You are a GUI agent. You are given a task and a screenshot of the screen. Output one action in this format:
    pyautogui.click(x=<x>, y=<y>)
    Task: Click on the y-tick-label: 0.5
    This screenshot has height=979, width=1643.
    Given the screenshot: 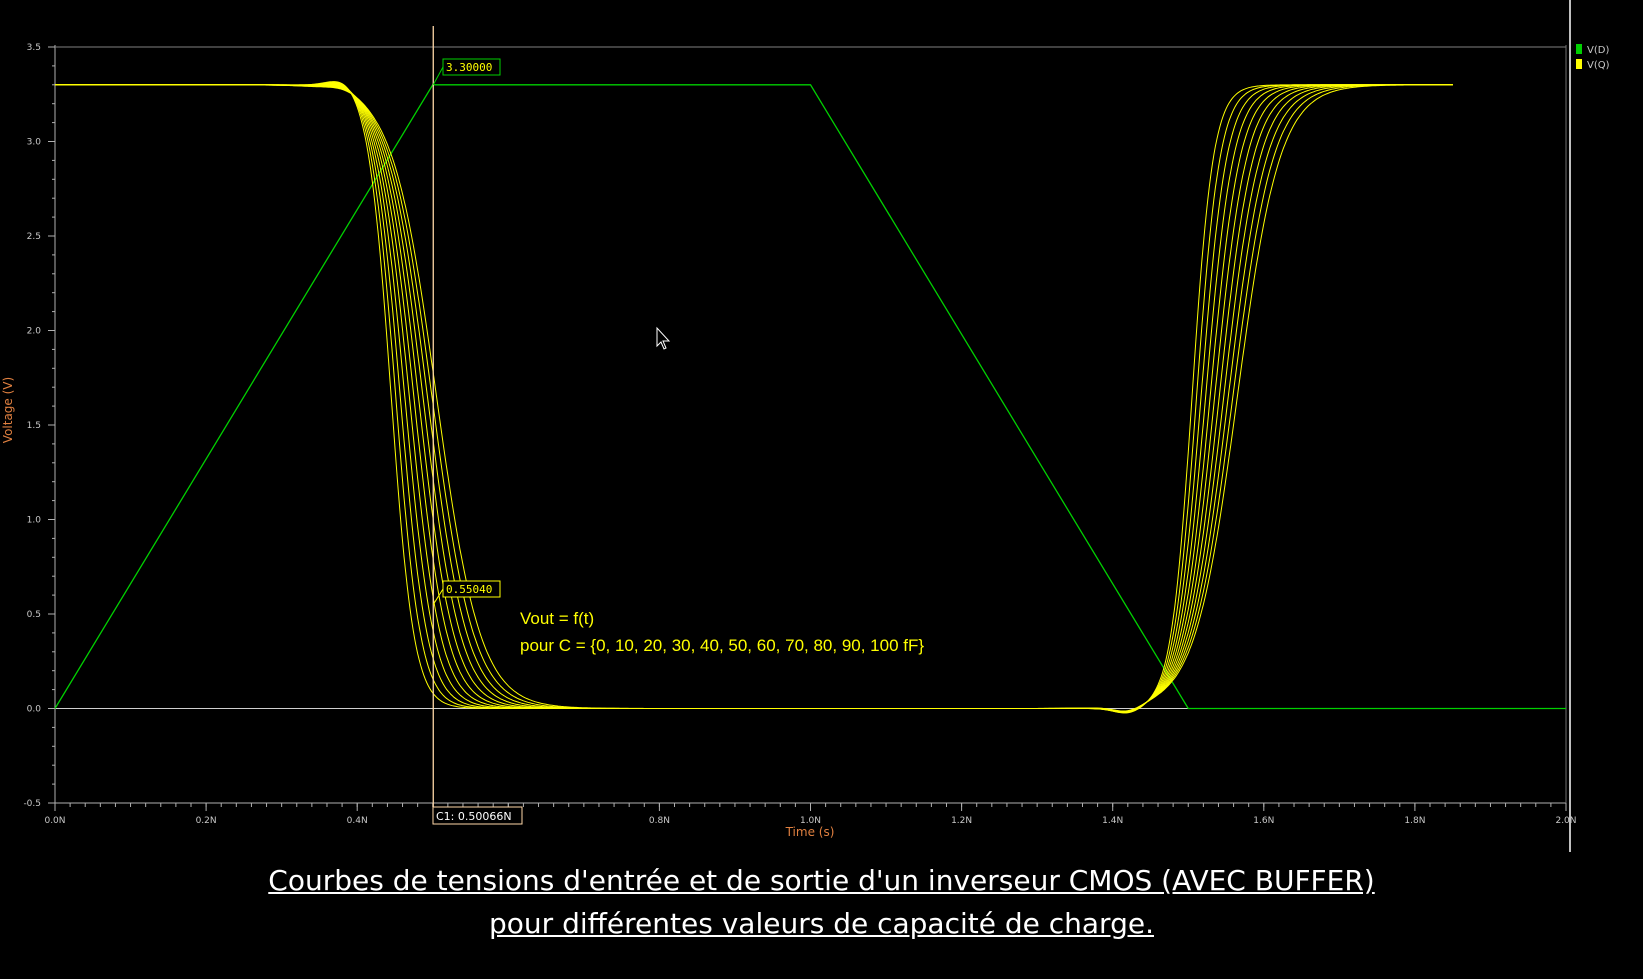 What is the action you would take?
    pyautogui.click(x=34, y=615)
    